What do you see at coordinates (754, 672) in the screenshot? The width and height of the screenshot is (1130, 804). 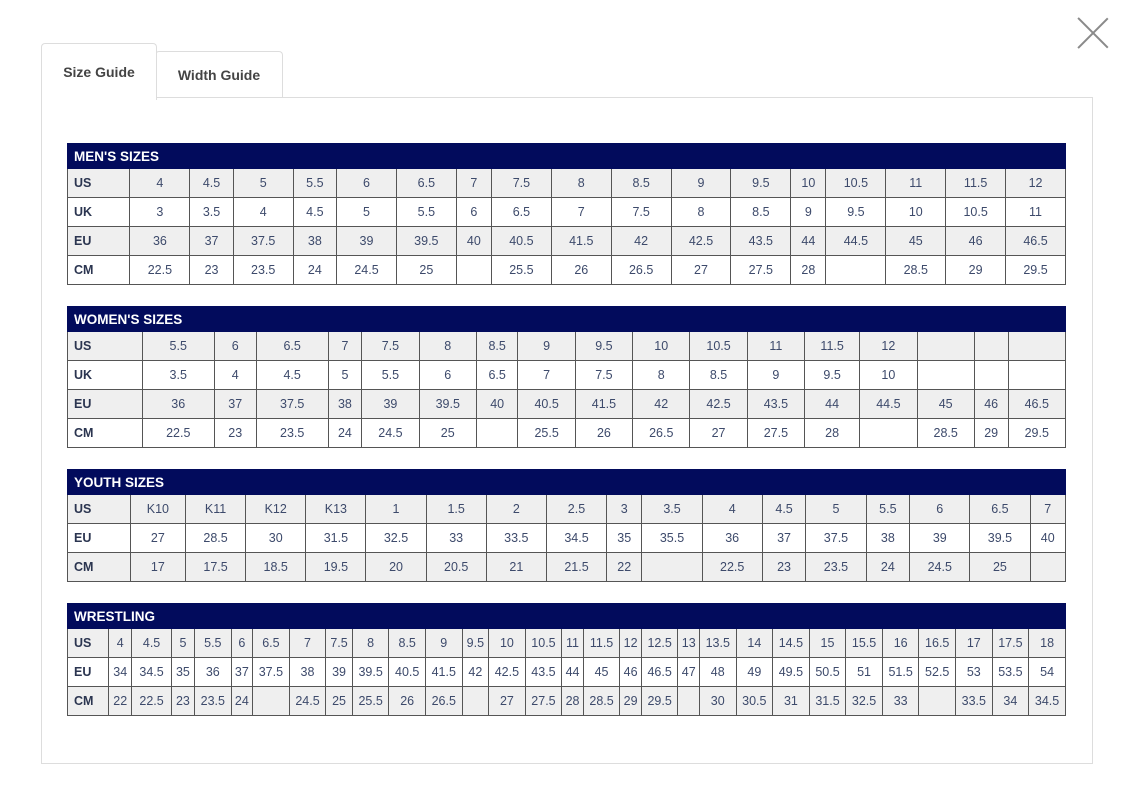 I see `size-cell: 49` at bounding box center [754, 672].